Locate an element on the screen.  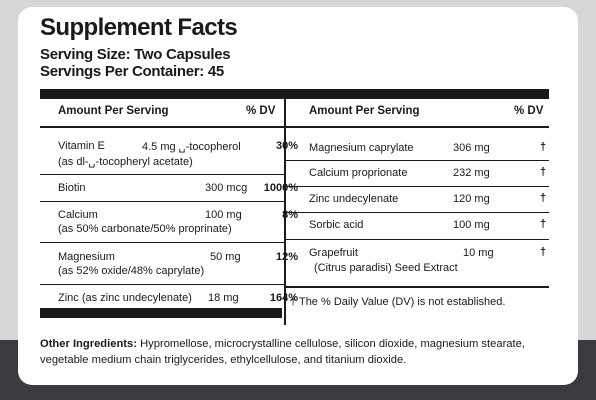
nutrient-dv: 8% is located at coordinates (290, 215).